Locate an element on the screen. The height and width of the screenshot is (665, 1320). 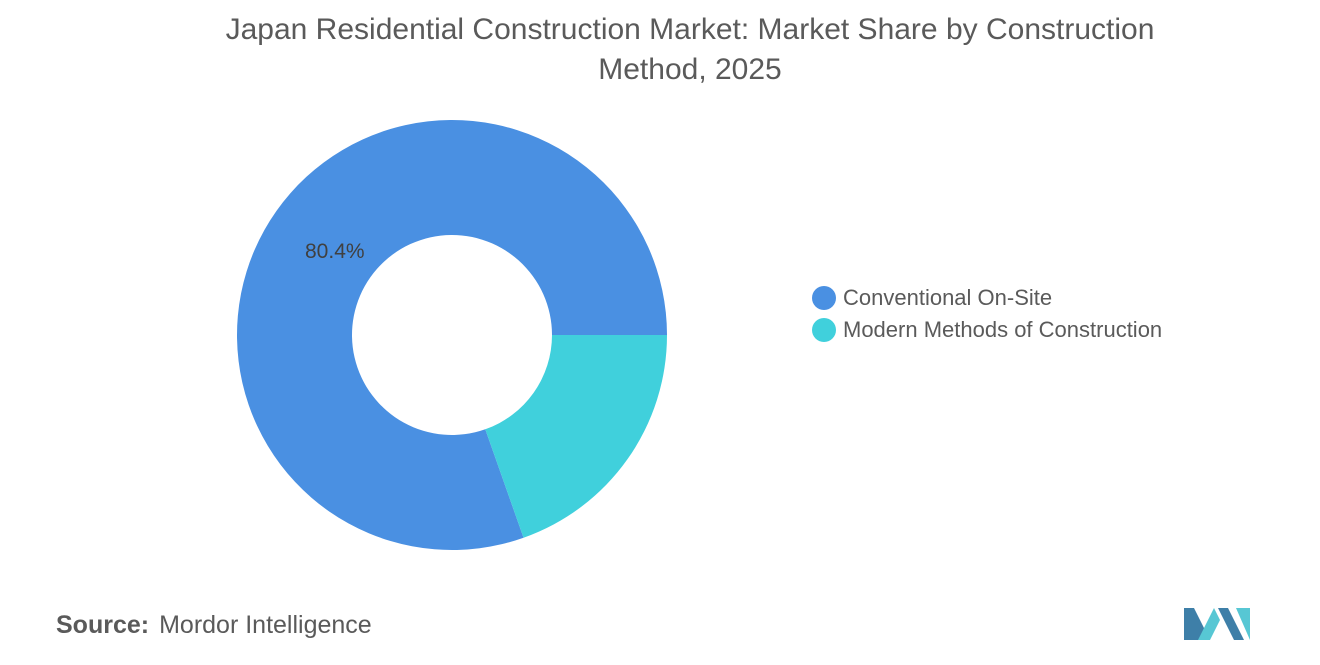
legend-label-conventional-on-site: Conventional On-Site is located at coordinates (948, 297).